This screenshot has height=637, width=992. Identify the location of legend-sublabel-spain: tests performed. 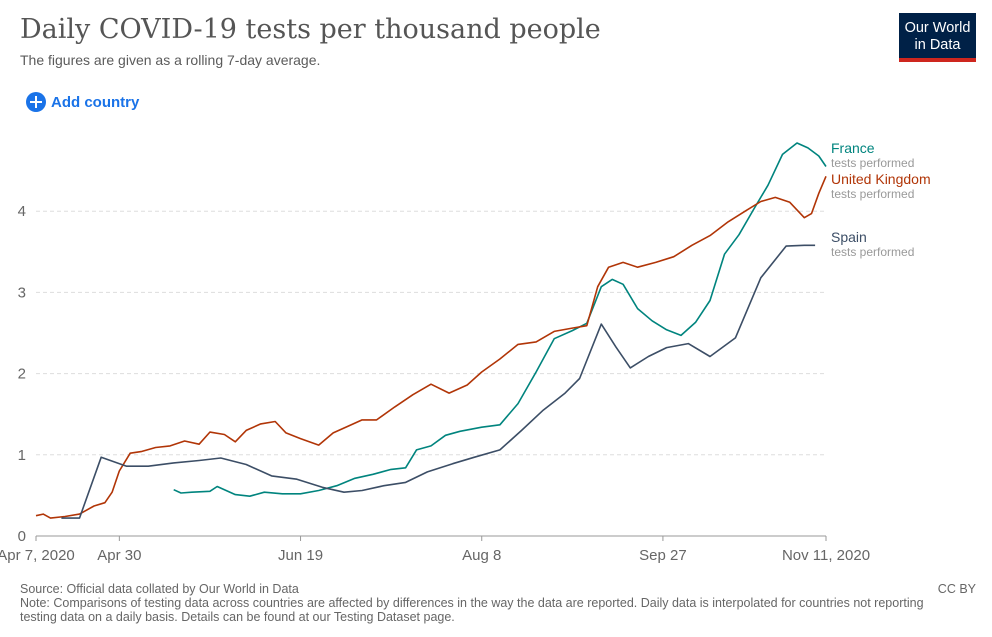
(872, 252).